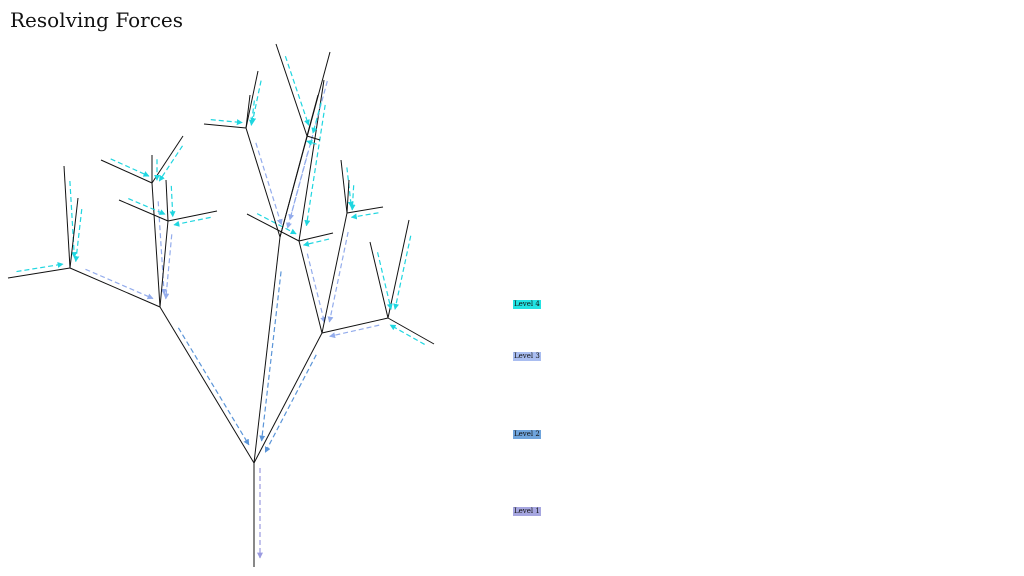  What do you see at coordinates (527, 304) in the screenshot?
I see `level-label: Level 4` at bounding box center [527, 304].